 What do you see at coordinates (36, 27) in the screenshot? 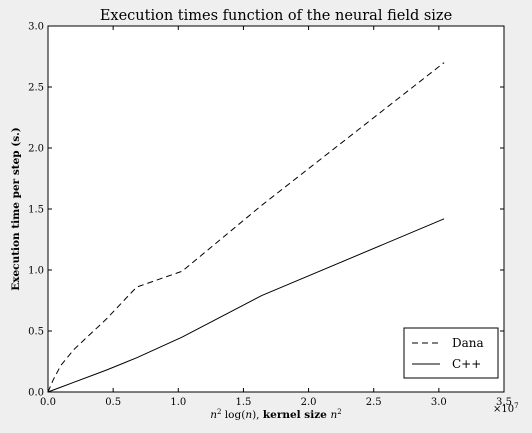
I see `y-tick-label: 3.0` at bounding box center [36, 27].